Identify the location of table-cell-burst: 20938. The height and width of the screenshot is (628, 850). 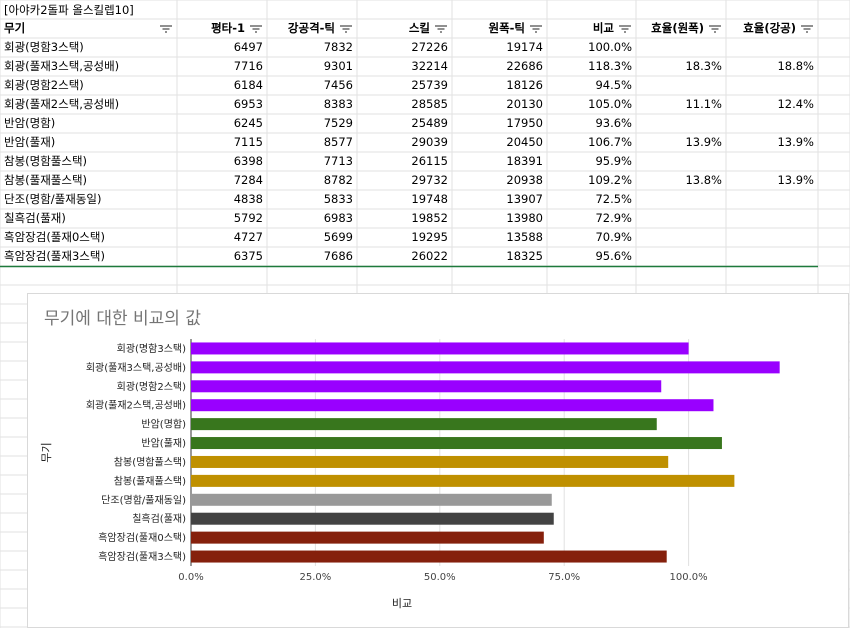
(524, 180).